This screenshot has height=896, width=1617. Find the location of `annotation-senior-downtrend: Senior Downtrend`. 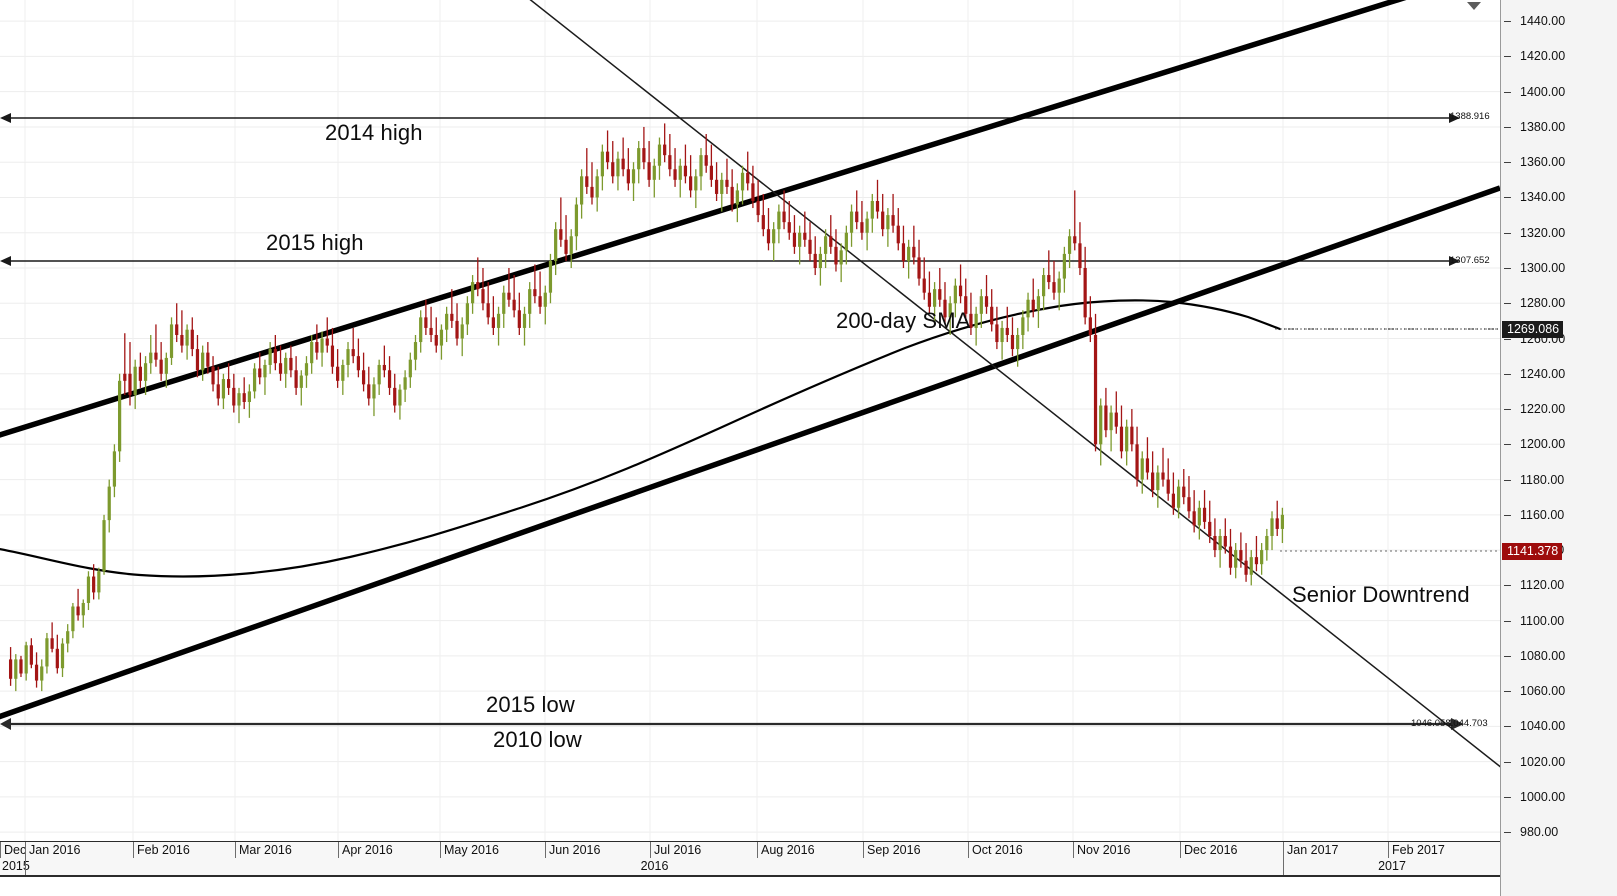

annotation-senior-downtrend: Senior Downtrend is located at coordinates (1381, 594).